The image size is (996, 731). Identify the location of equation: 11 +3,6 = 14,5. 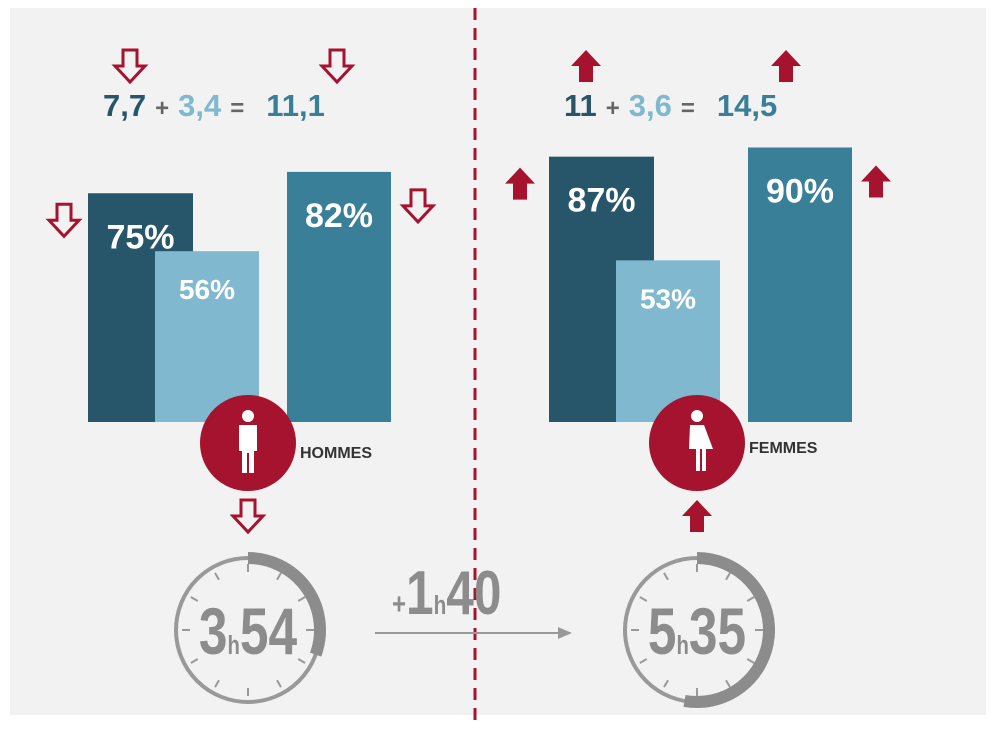
(670, 105).